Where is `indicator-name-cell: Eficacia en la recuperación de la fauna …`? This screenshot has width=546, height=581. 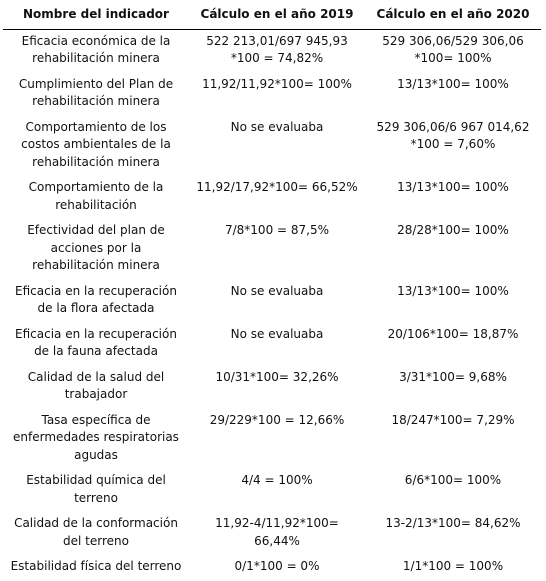 indicator-name-cell: Eficacia en la recuperación de la fauna … is located at coordinates (96, 342).